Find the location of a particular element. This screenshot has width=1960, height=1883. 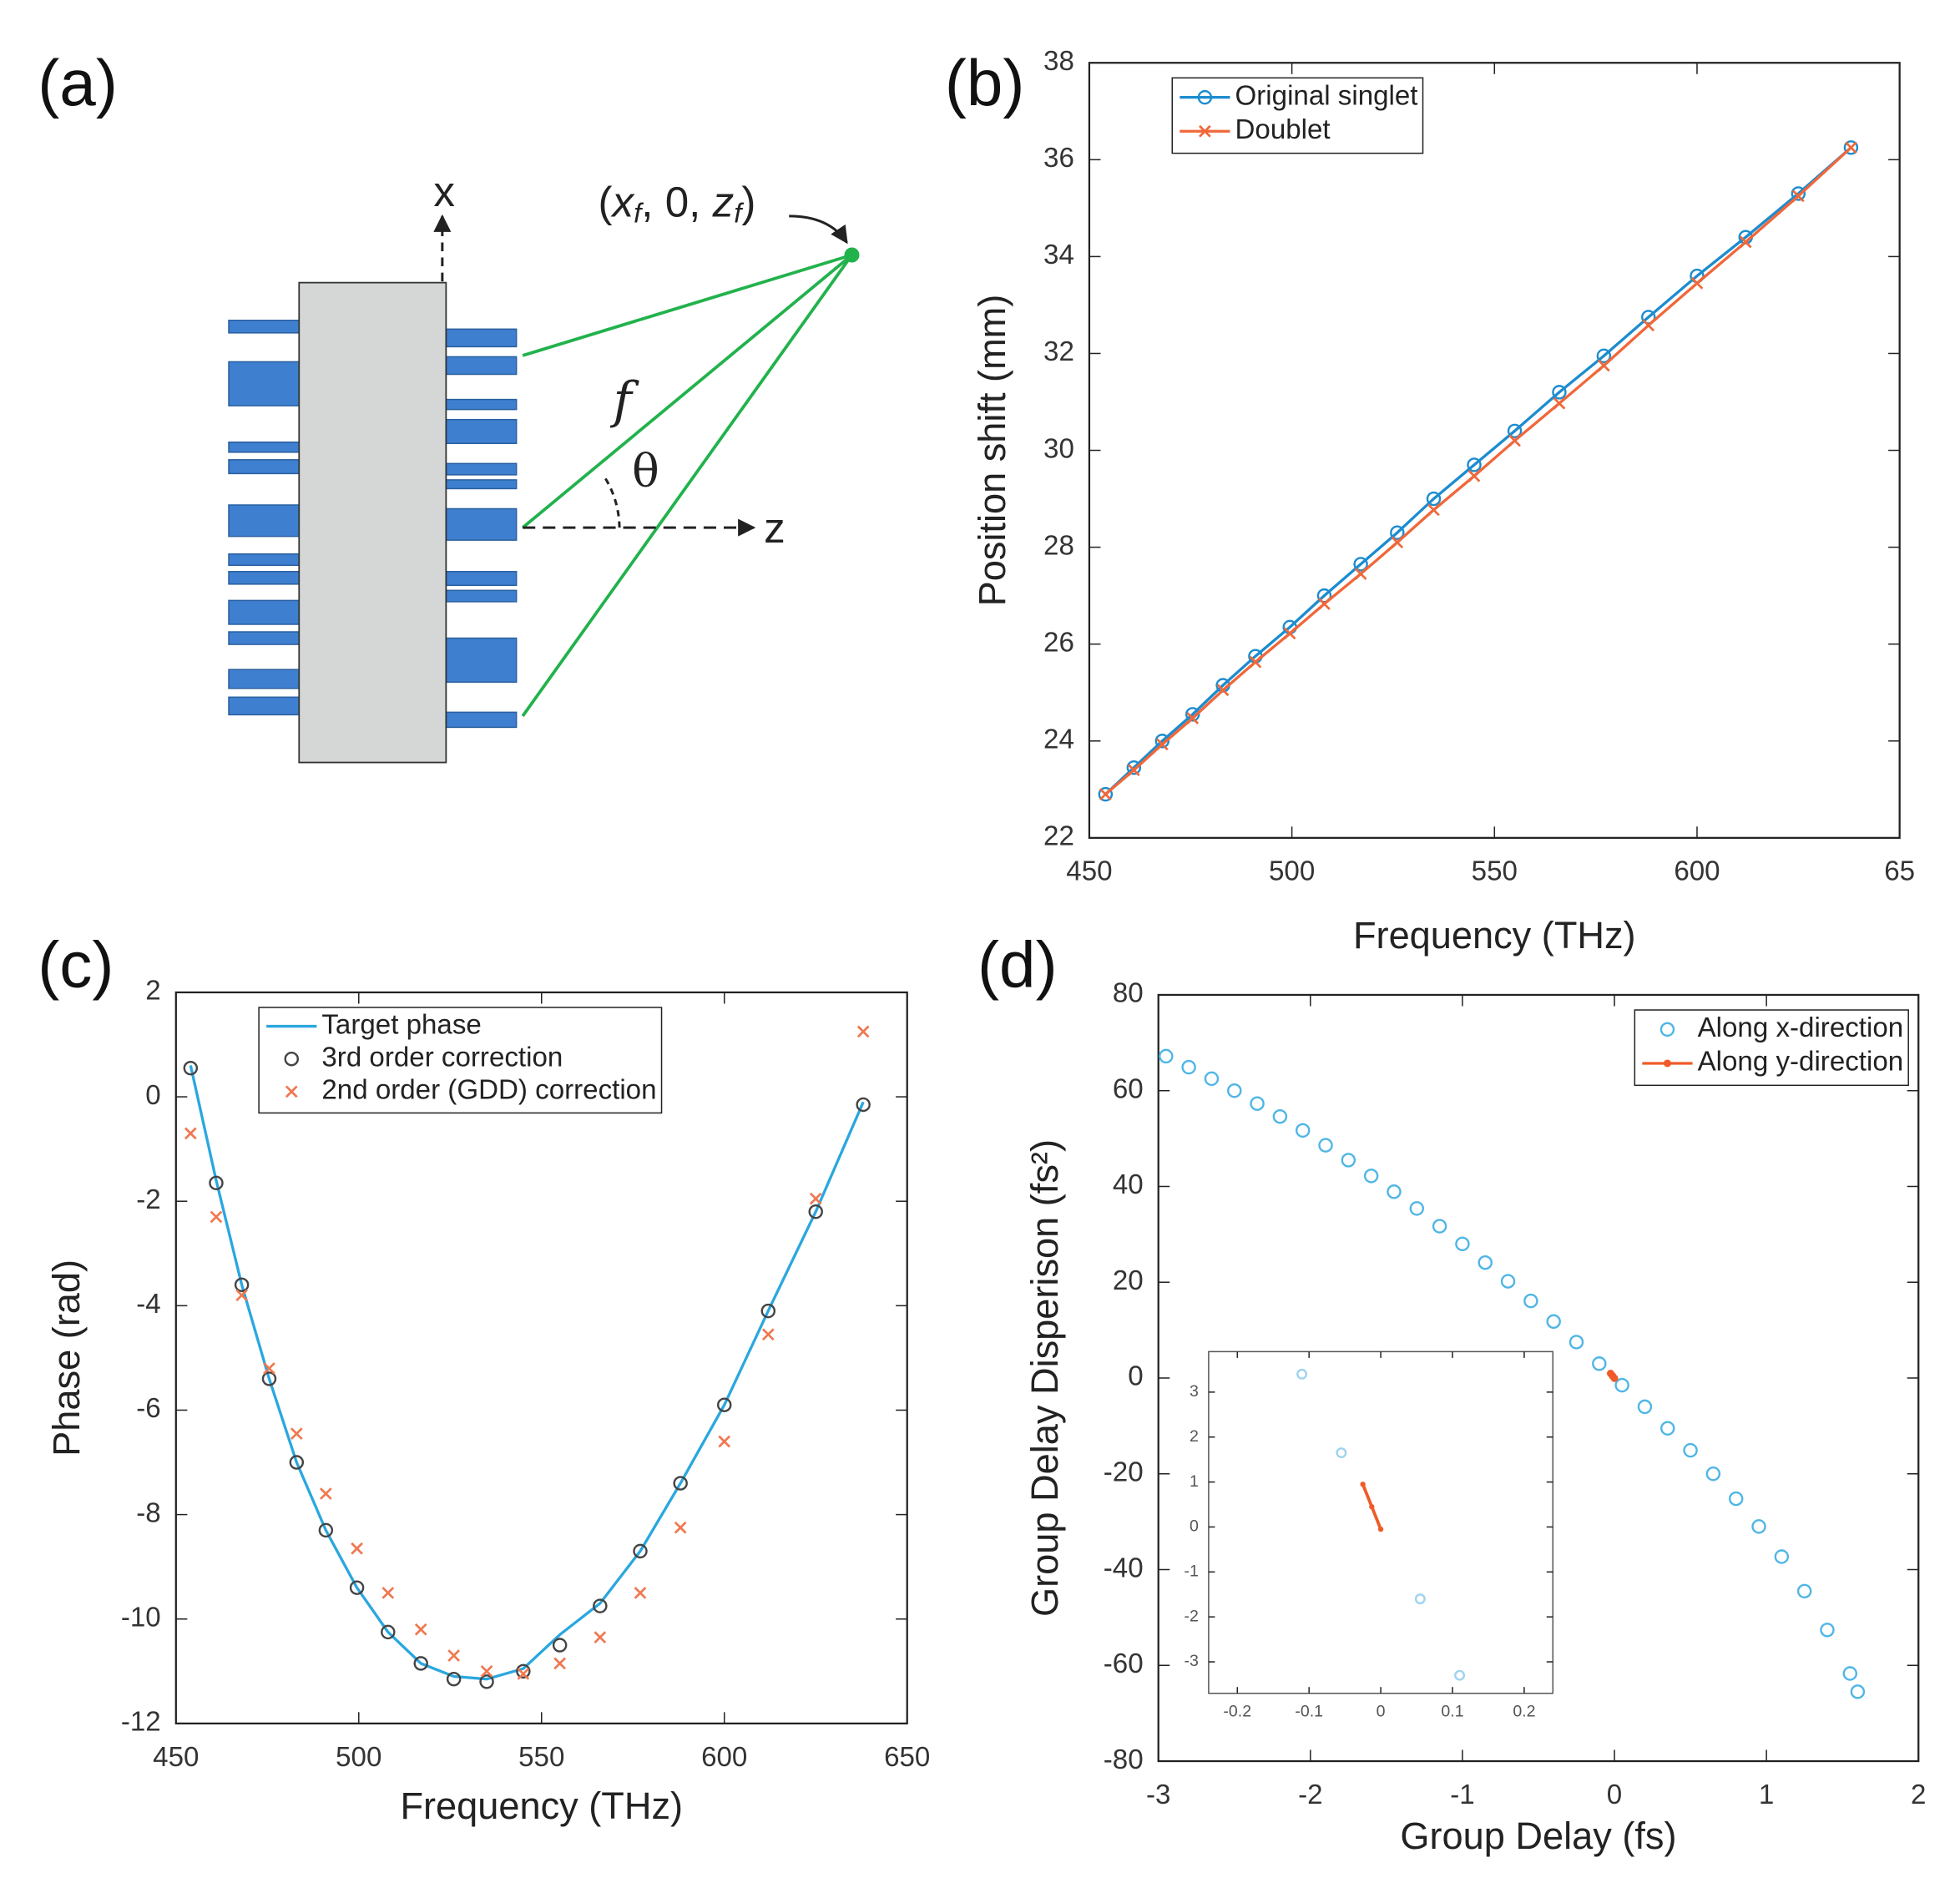

legend-entry: Original singlet is located at coordinates (1299, 95).